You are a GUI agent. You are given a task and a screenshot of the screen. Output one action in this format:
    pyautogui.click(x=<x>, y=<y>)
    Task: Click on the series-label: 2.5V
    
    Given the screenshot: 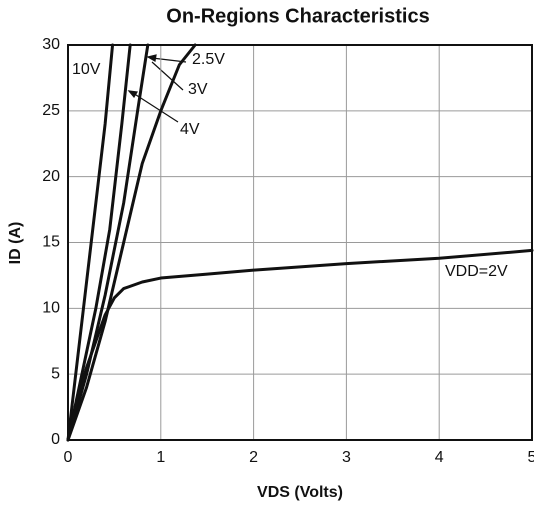 What is the action you would take?
    pyautogui.click(x=208, y=59)
    